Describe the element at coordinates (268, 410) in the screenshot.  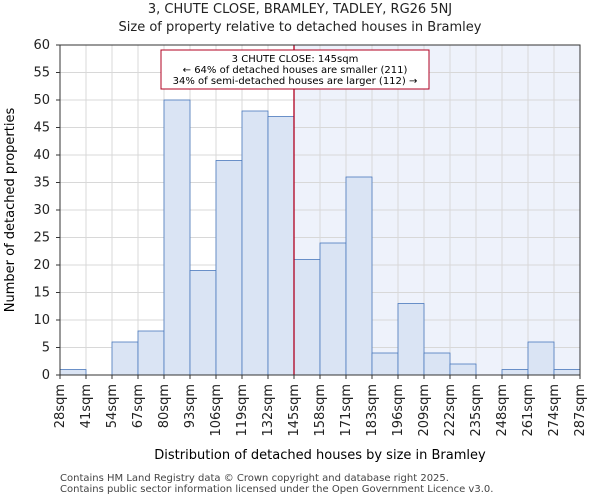
I see `x-tick-label: 132sqm` at that location.